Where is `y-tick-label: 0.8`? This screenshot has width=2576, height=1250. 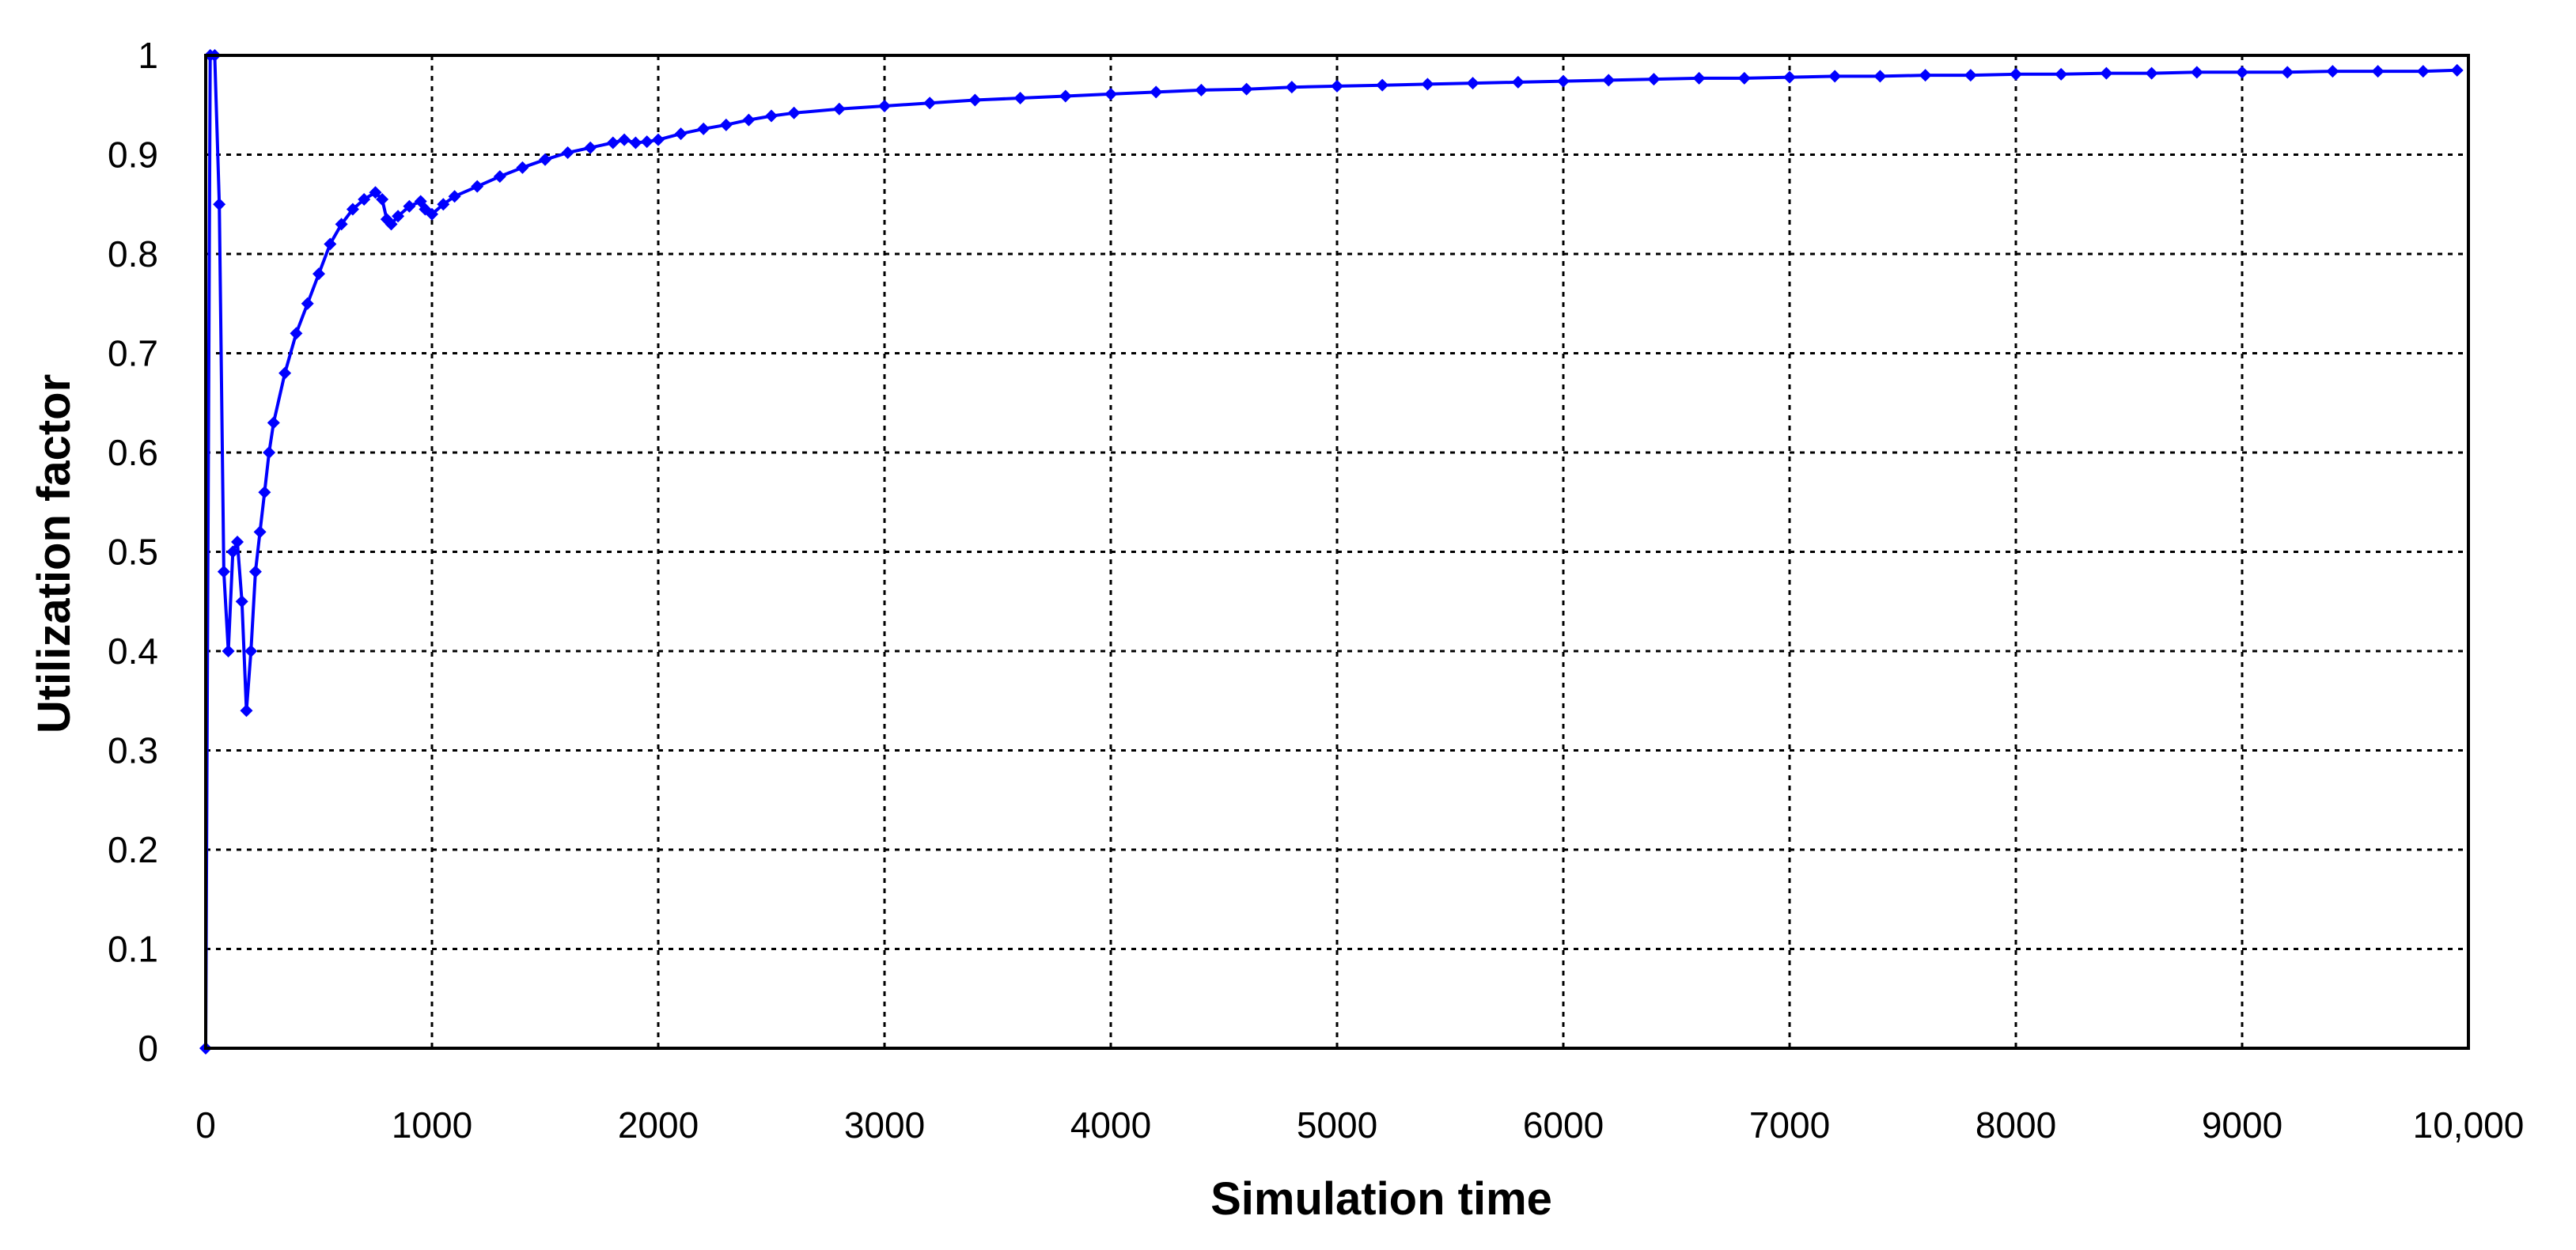
y-tick-label: 0.8 is located at coordinates (133, 254).